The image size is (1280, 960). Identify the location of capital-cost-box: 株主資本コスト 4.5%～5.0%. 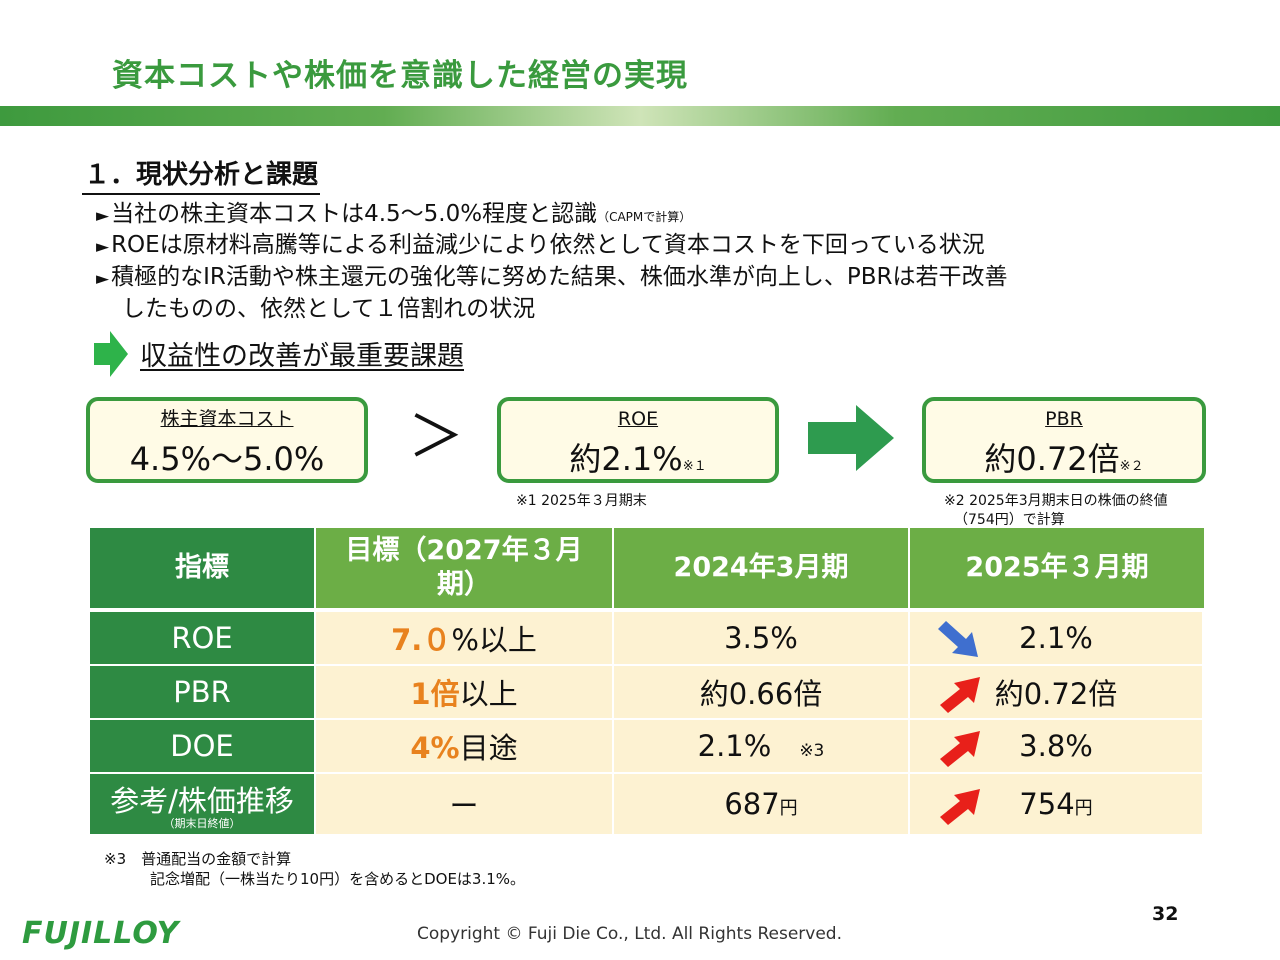
(227, 440).